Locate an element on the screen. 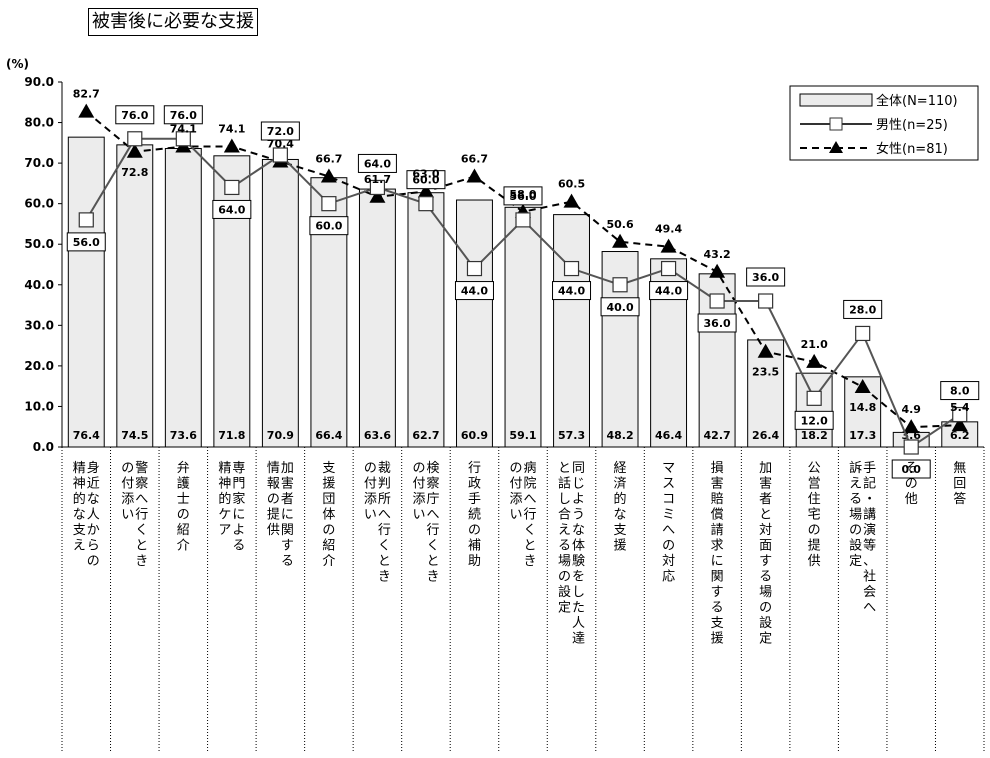 The image size is (990, 758). bar-value-label: 59.1 is located at coordinates (522, 435).